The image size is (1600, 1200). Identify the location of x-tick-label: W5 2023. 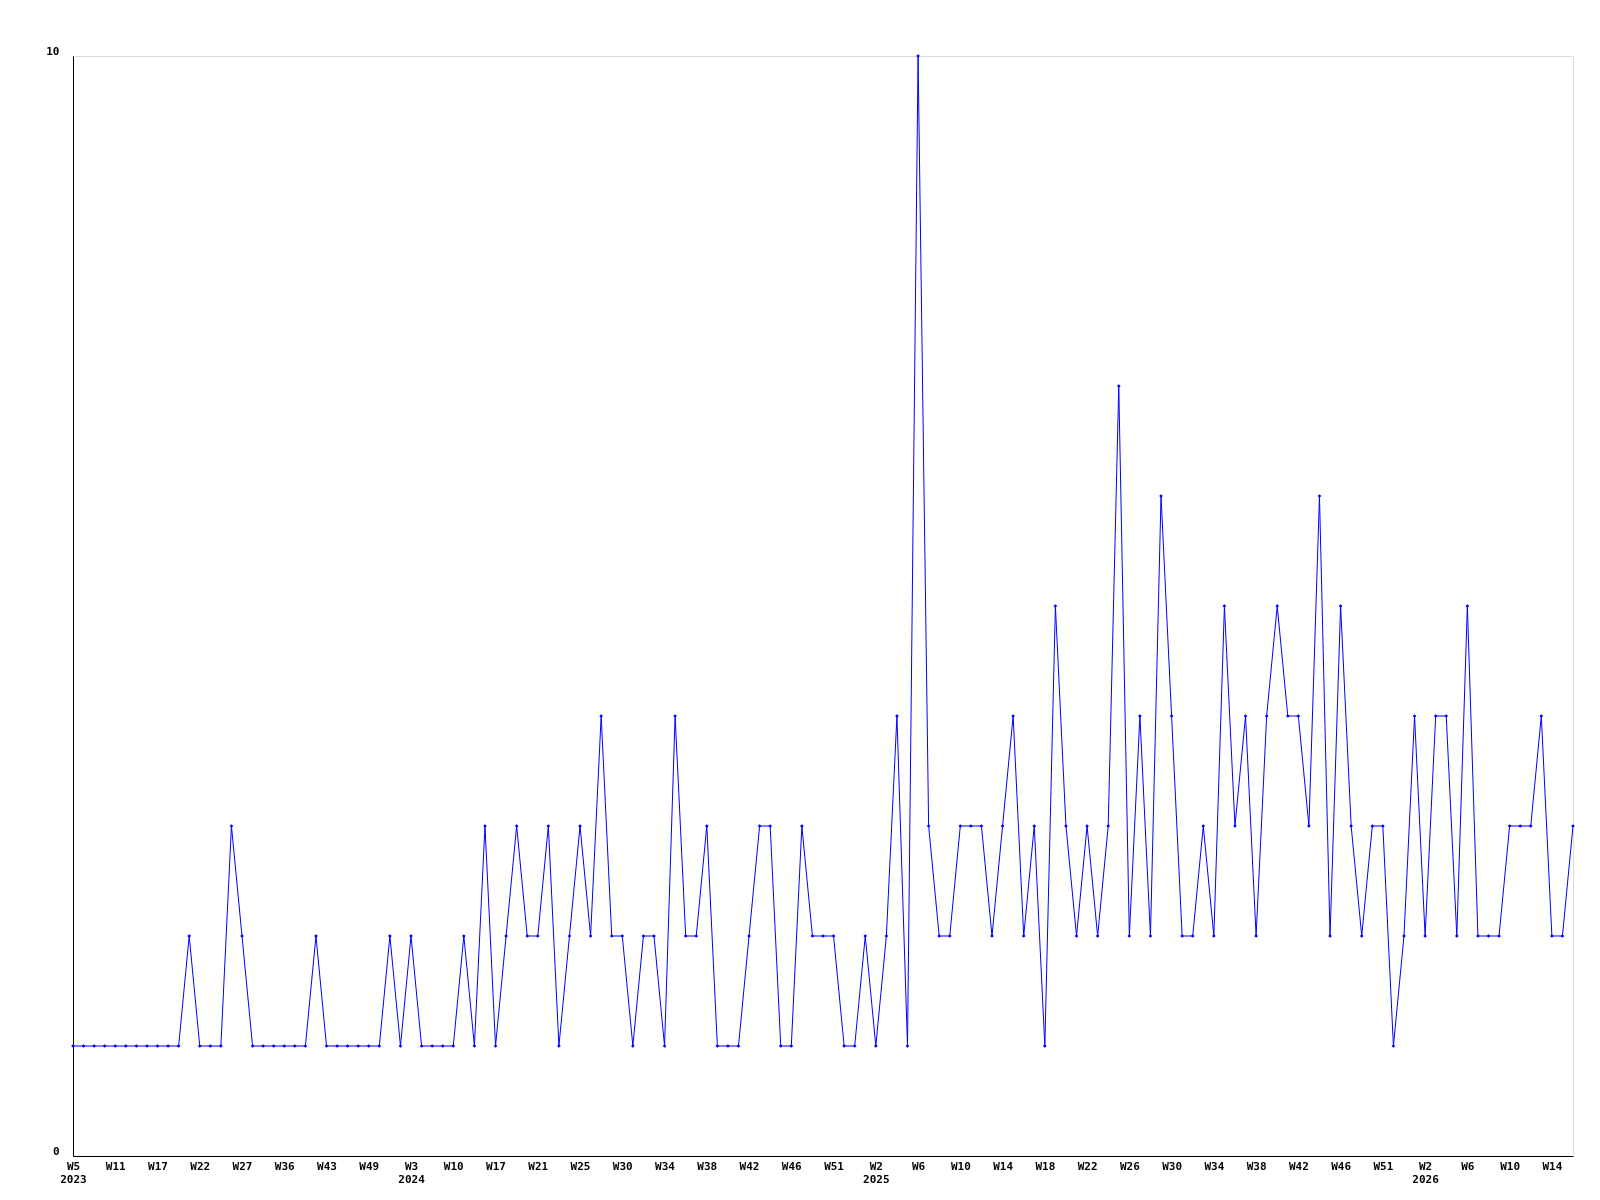
(73, 1172).